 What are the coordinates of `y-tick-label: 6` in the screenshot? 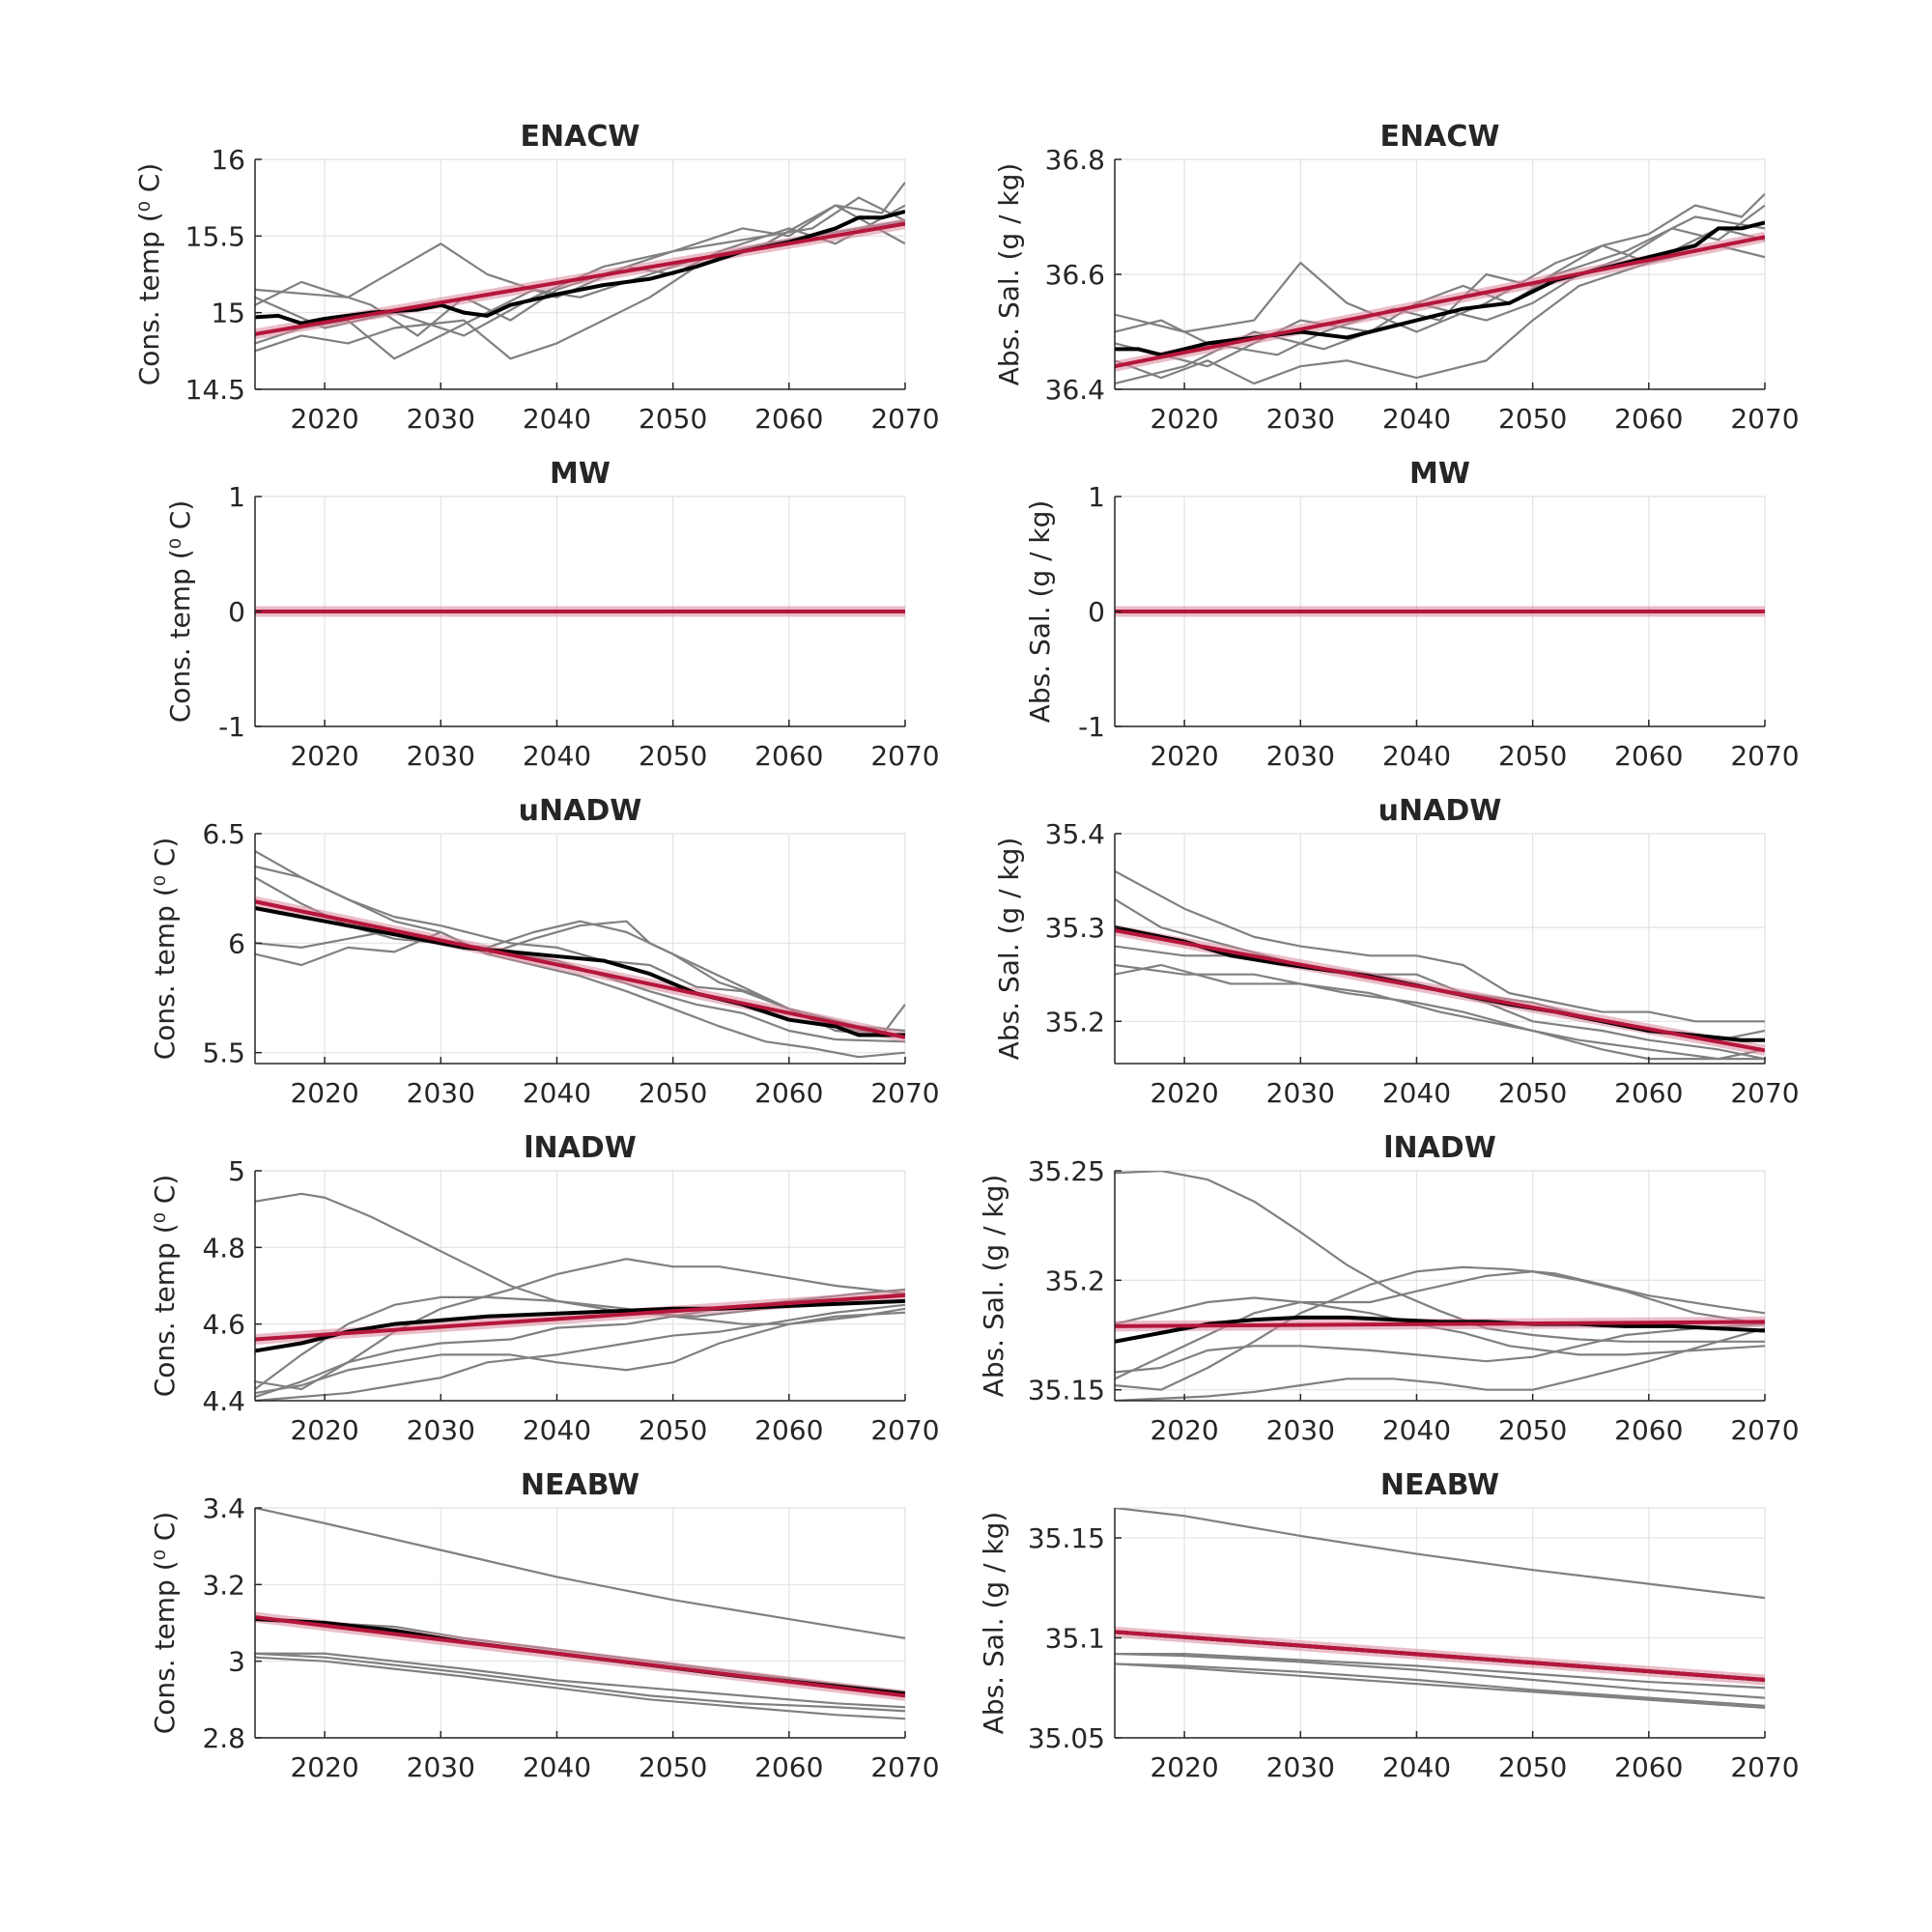 It's located at (236, 943).